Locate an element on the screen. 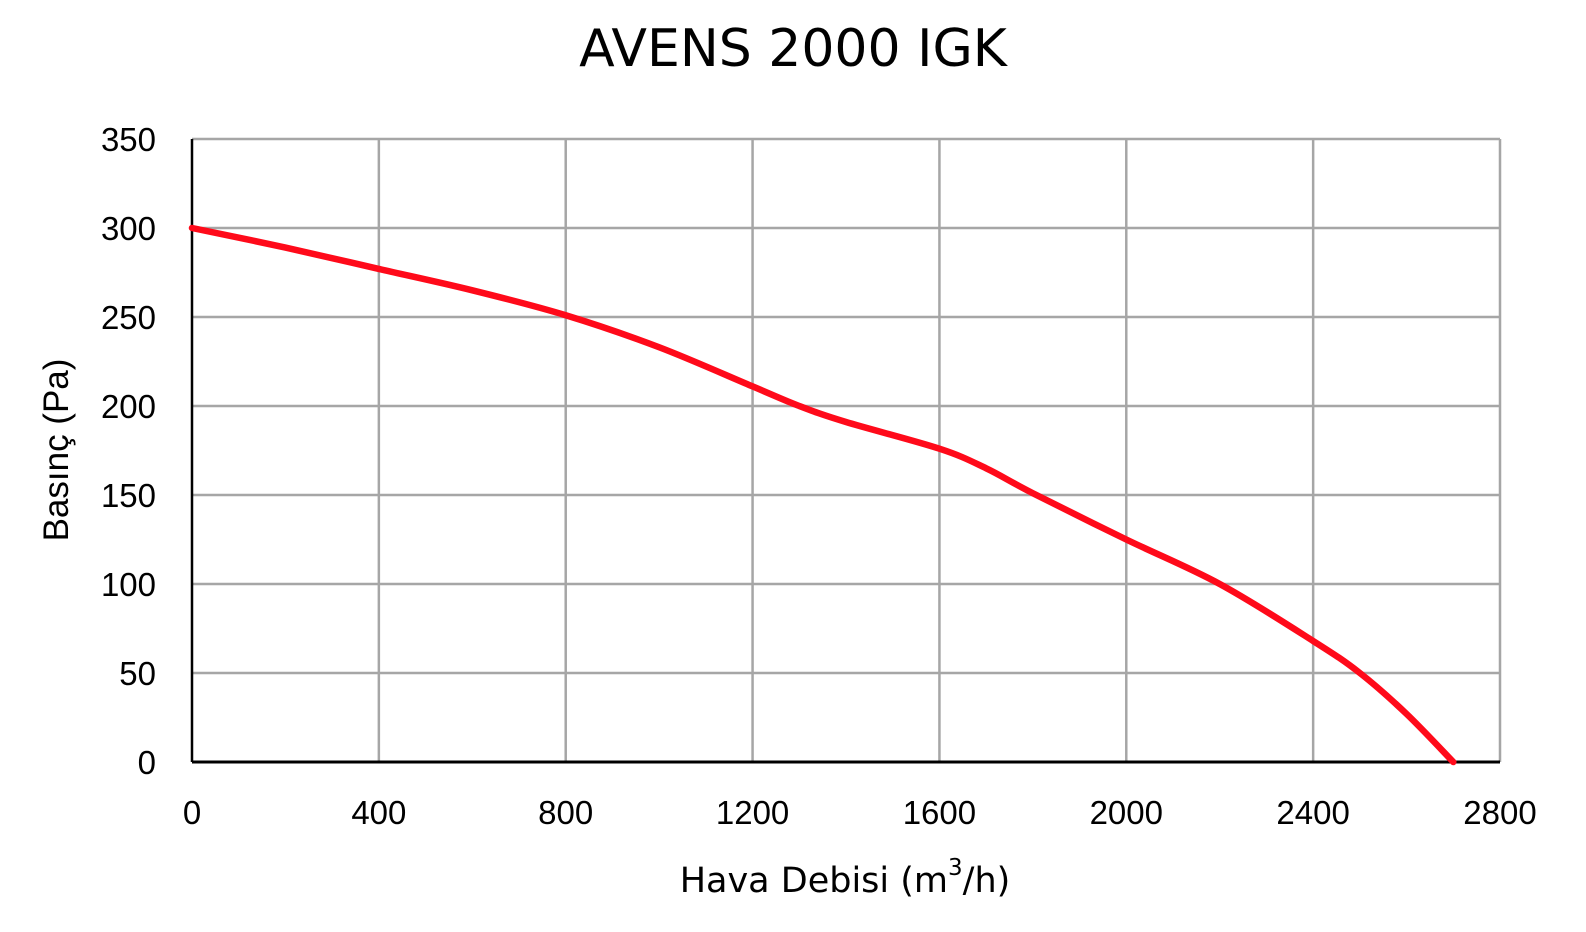 This screenshot has width=1586, height=932. x-tick-label: 1600 is located at coordinates (939, 812).